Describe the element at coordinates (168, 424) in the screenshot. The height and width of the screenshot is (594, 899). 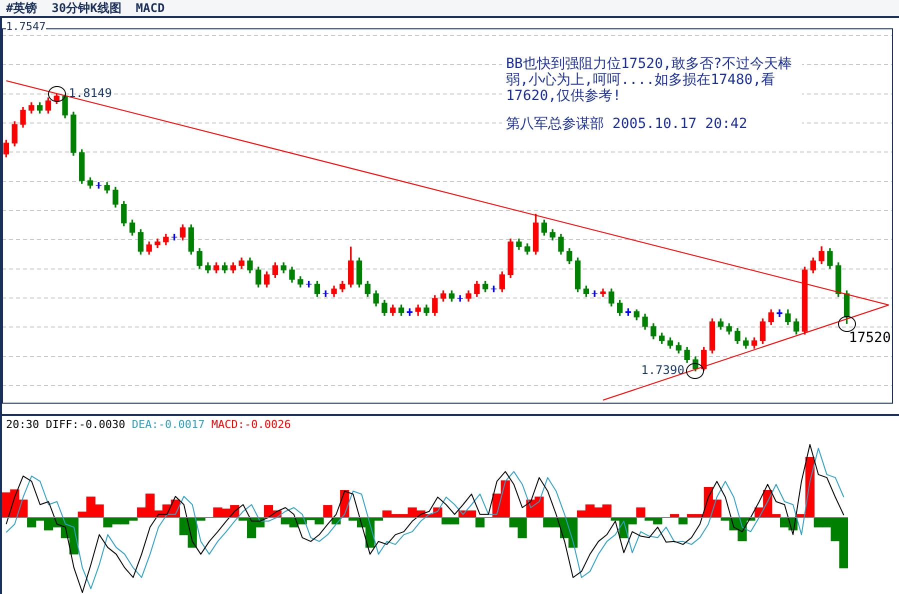
I see `text: DEA:-0.0017` at that location.